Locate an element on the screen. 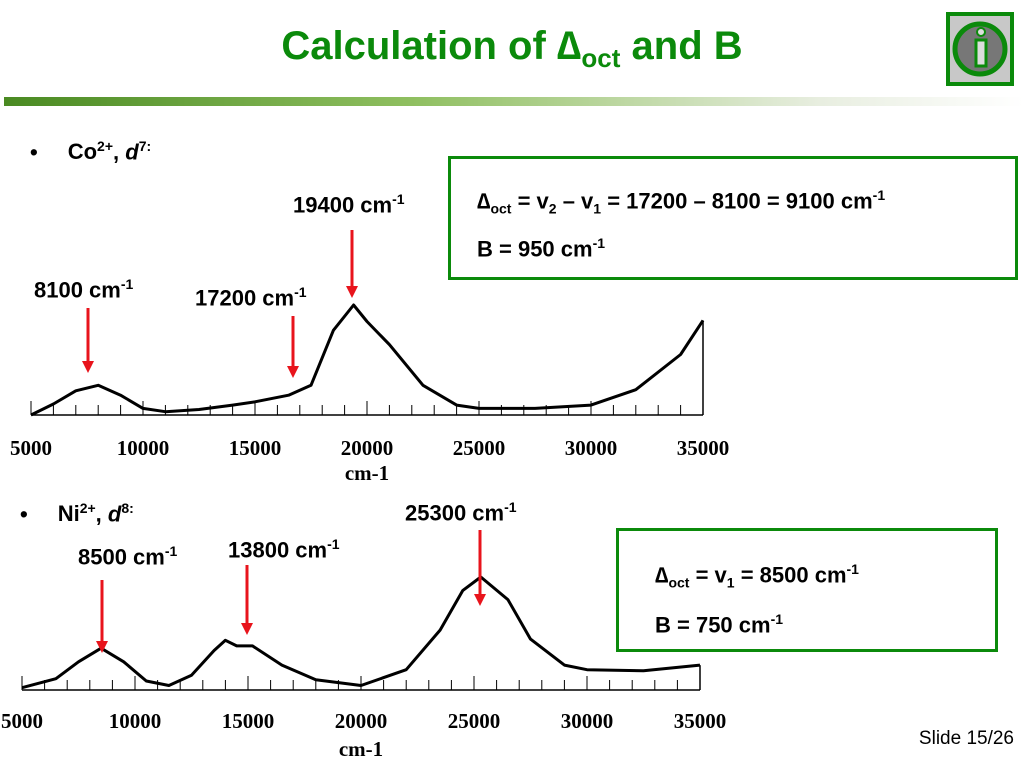  co-heading: • Co2+, d7: is located at coordinates (91, 151).